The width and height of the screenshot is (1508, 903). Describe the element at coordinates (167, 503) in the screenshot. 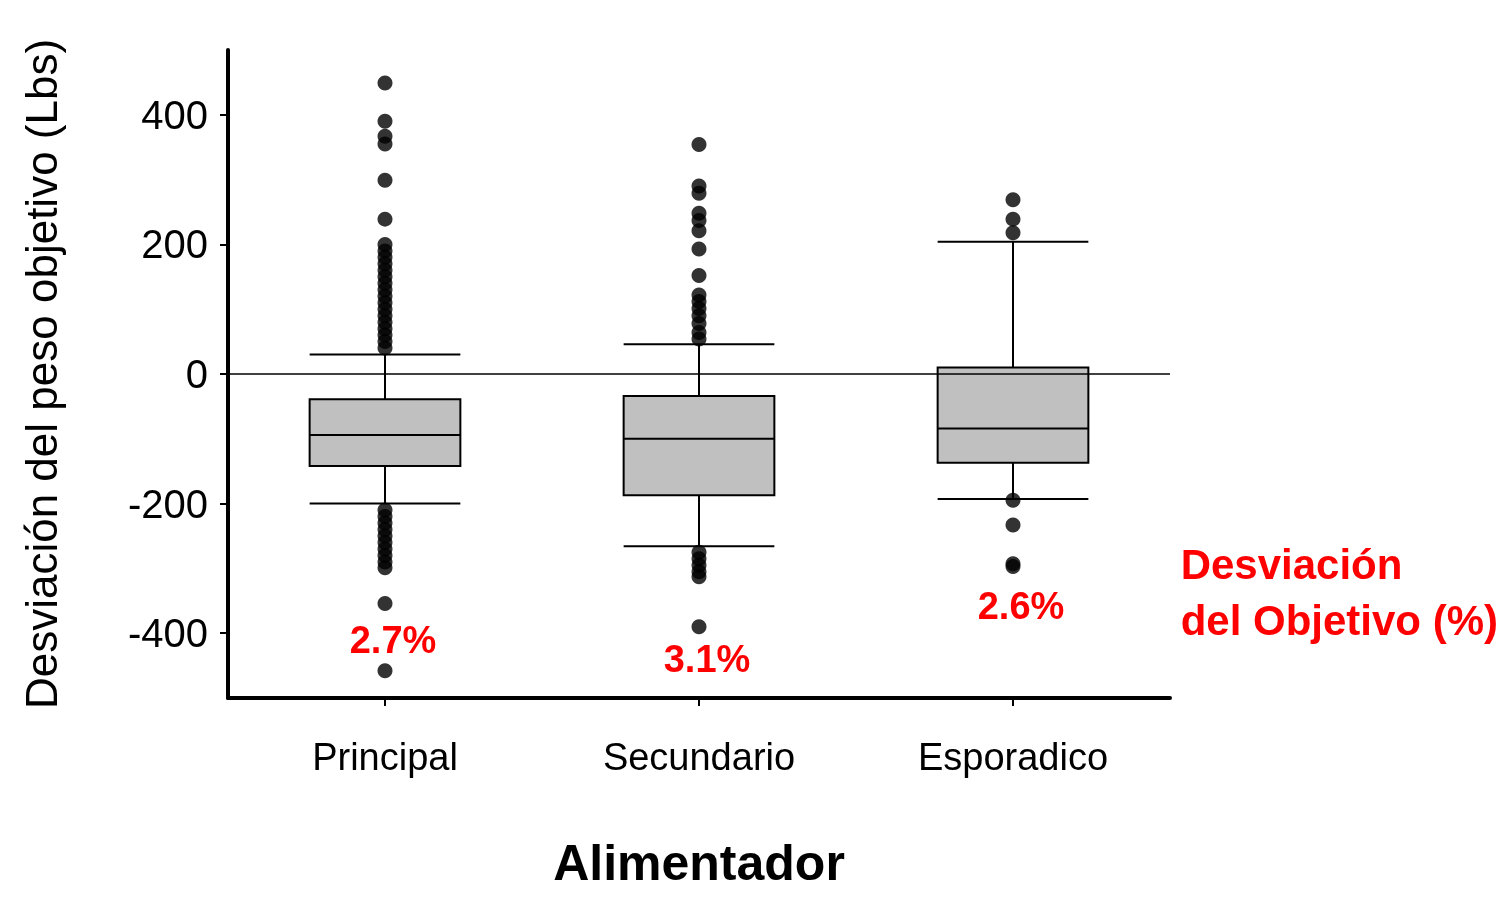

I see `y-tick-label: -200` at that location.